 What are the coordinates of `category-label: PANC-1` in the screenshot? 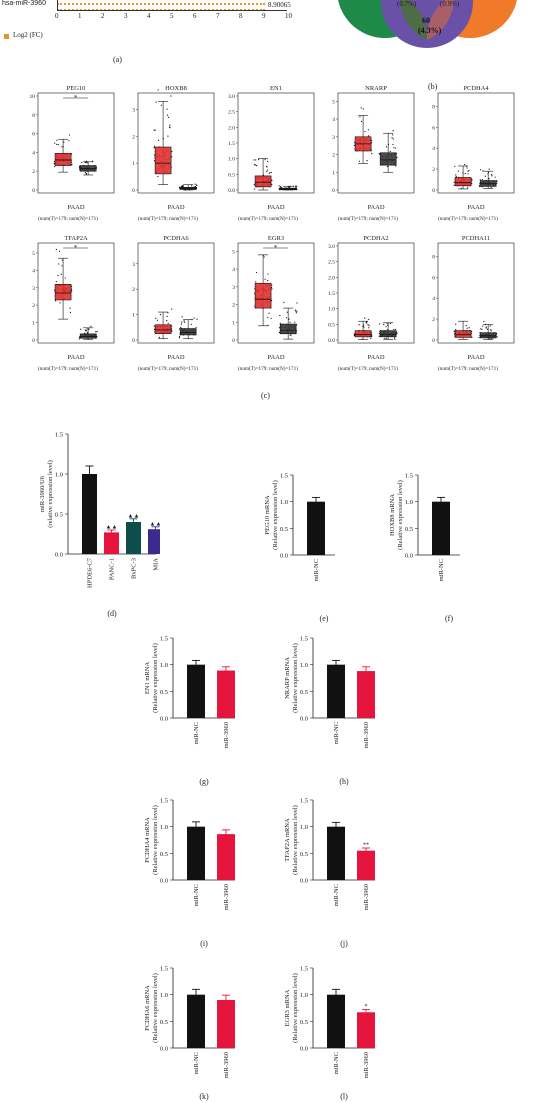 It's located at (112, 569).